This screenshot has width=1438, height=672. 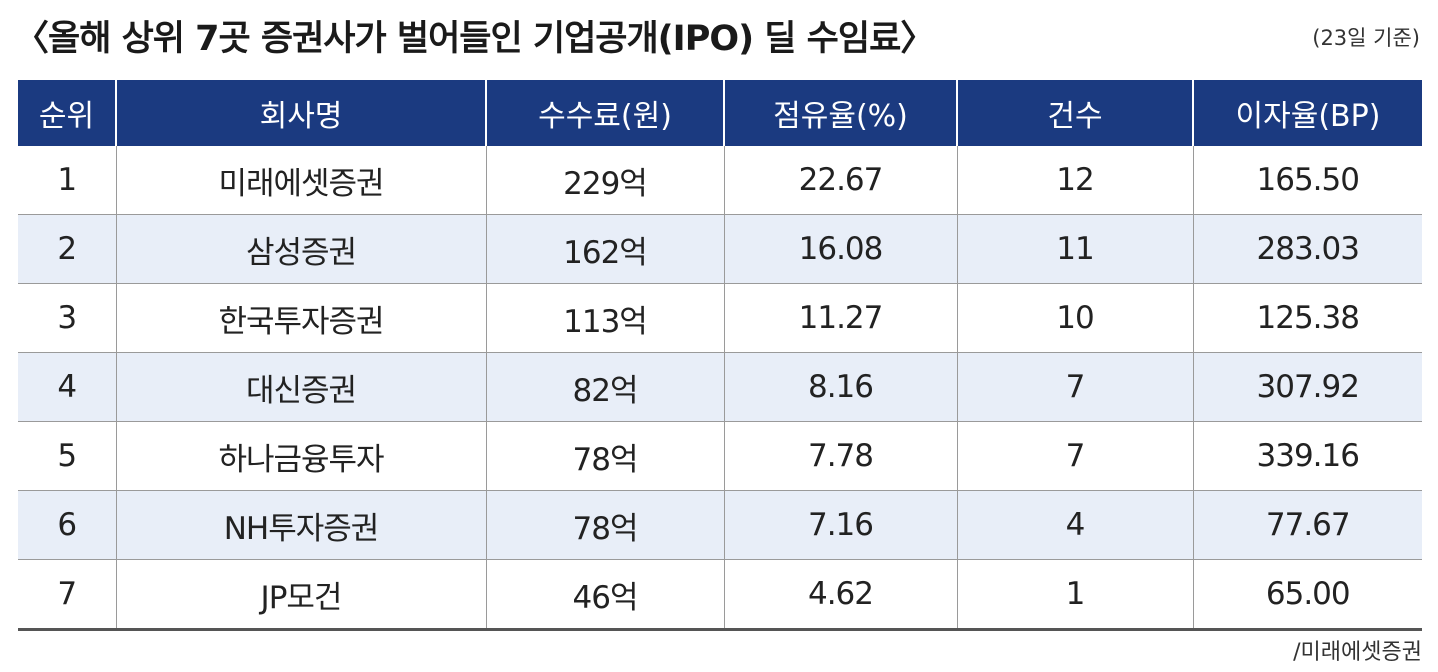 What do you see at coordinates (840, 180) in the screenshot?
I see `cell-share: 22.67` at bounding box center [840, 180].